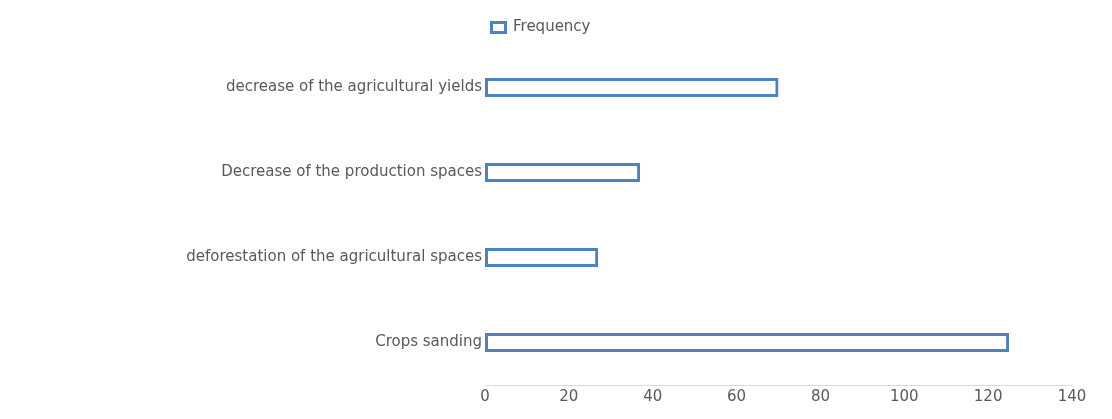 The image size is (1112, 419). What do you see at coordinates (904, 395) in the screenshot?
I see `x-tick-label: 100` at bounding box center [904, 395].